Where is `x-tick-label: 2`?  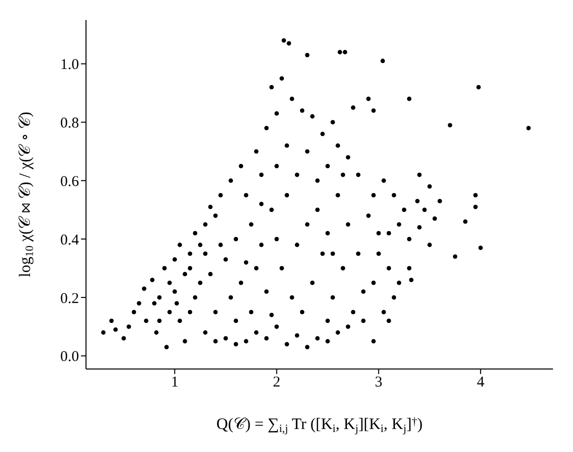 x-tick-label: 2 is located at coordinates (276, 382).